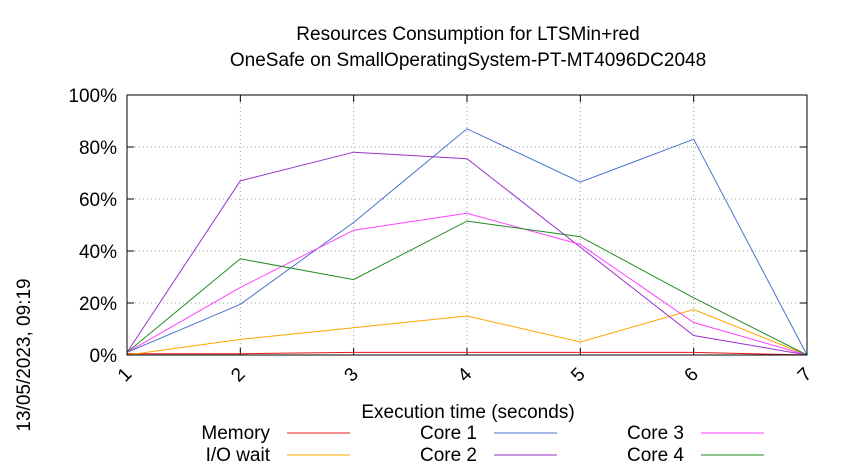 The height and width of the screenshot is (475, 850). What do you see at coordinates (467, 412) in the screenshot?
I see `x-axis-label: Execution time (seconds)` at bounding box center [467, 412].